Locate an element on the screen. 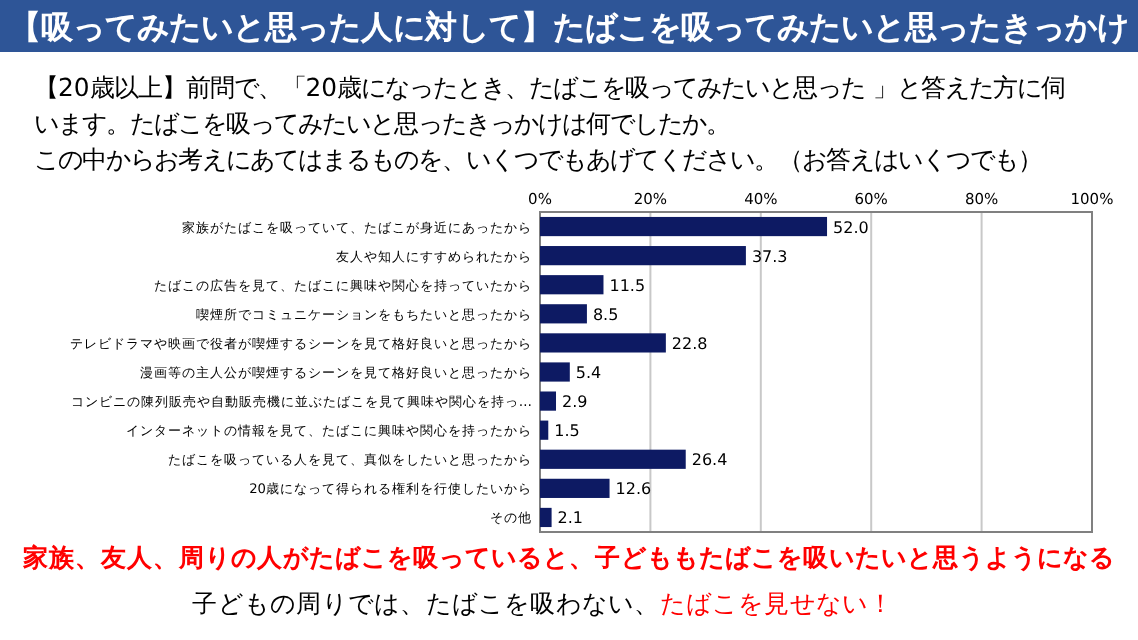 The width and height of the screenshot is (1138, 640). text: 家族、友人、周りの人がたばこを吸っていると、子どももたばこを吸いたいと思うようになる is located at coordinates (568, 557).